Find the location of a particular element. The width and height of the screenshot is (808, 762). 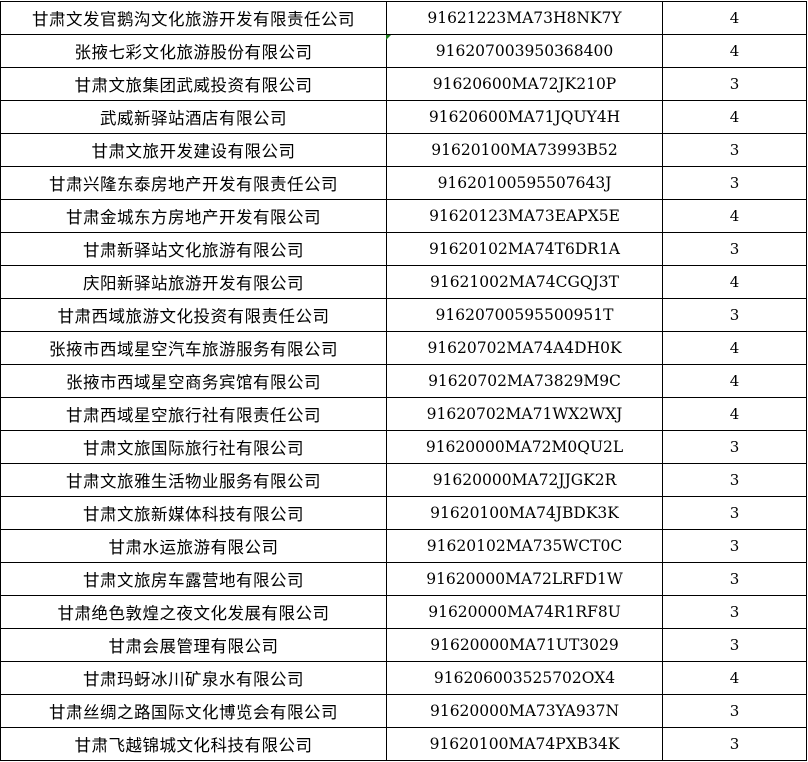

table-row: 庆阳新驿站旅游开发有限公司 91621002MA74CGQJ3T 4 is located at coordinates (403, 282).